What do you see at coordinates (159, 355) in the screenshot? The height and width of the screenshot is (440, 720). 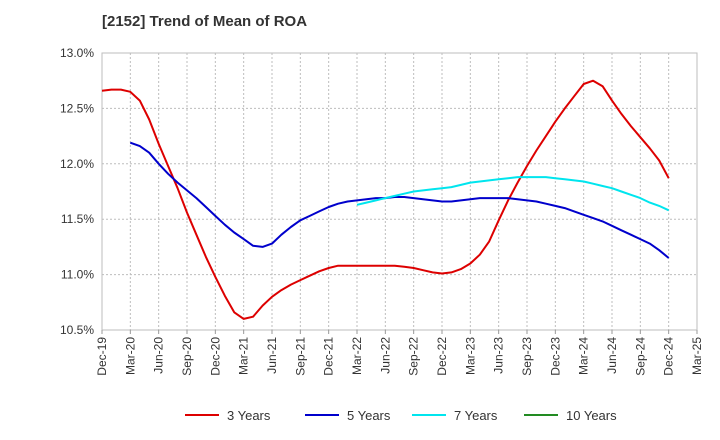 I see `x-tick-label: Jun-20` at bounding box center [159, 355].